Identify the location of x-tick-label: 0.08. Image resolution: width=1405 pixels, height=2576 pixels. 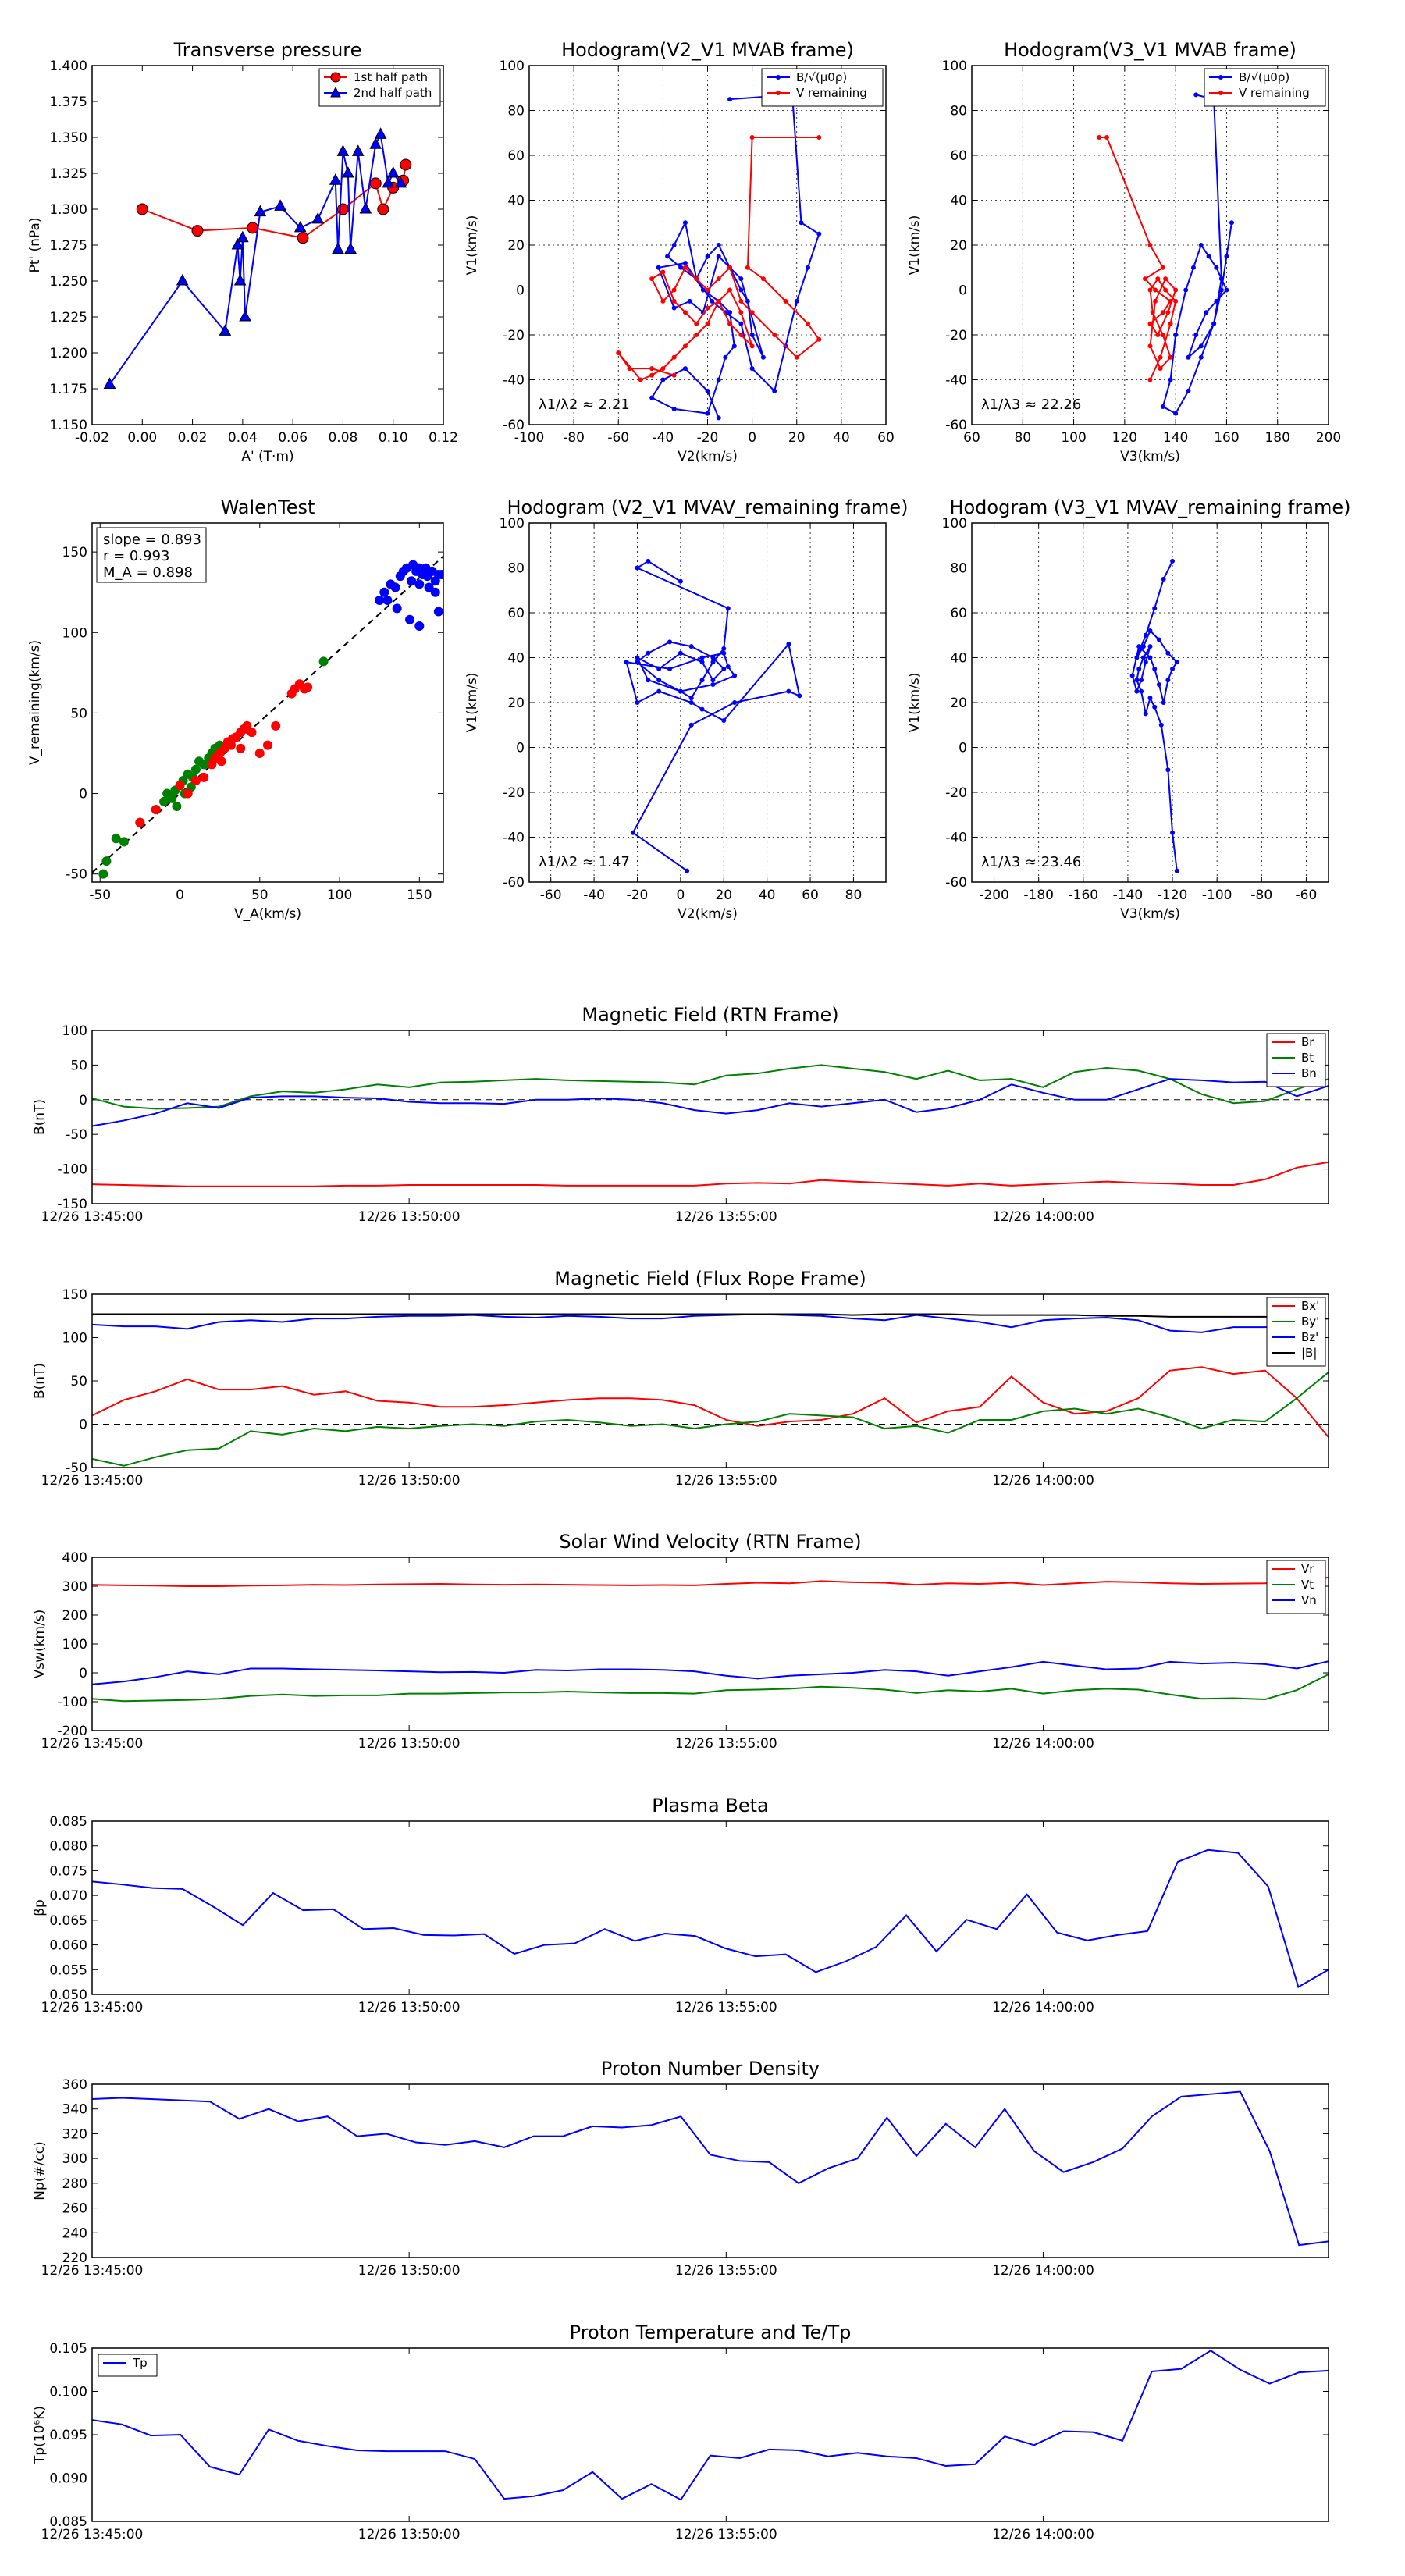
(342, 438).